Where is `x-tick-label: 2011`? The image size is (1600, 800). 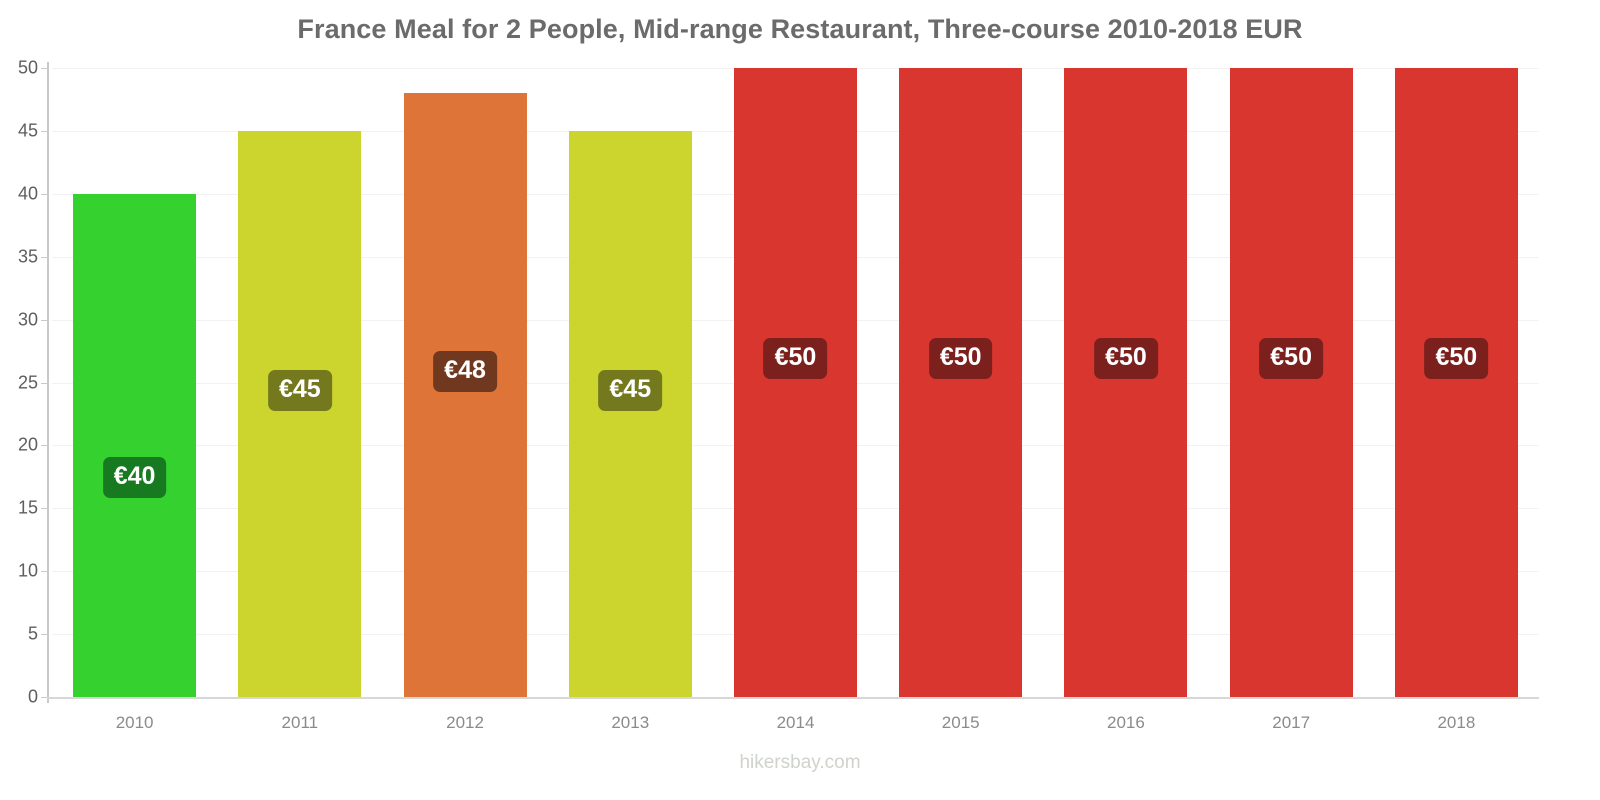
x-tick-label: 2011 is located at coordinates (300, 722).